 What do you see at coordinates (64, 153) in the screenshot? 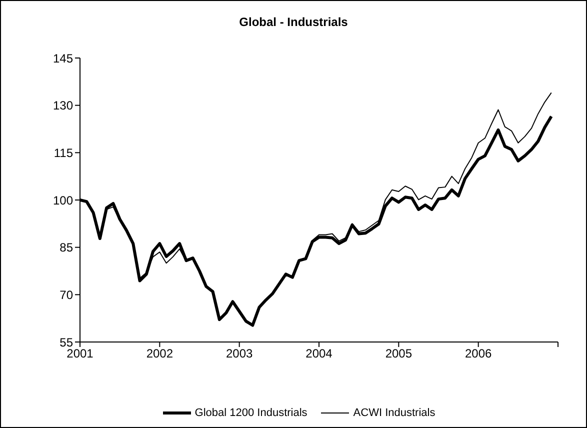
I see `y-tick-label: 115` at bounding box center [64, 153].